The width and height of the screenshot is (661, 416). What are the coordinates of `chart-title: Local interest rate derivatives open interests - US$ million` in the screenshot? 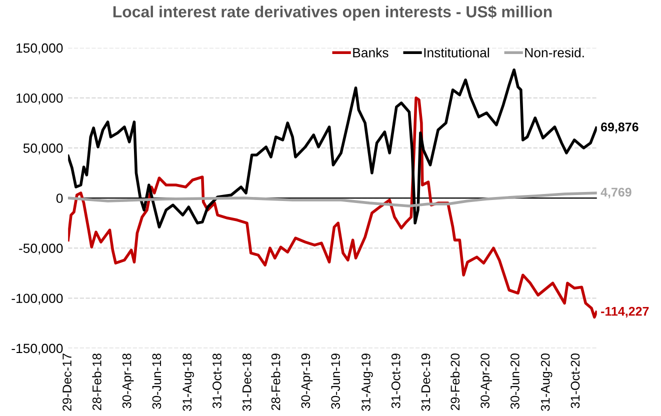 It's located at (332, 13).